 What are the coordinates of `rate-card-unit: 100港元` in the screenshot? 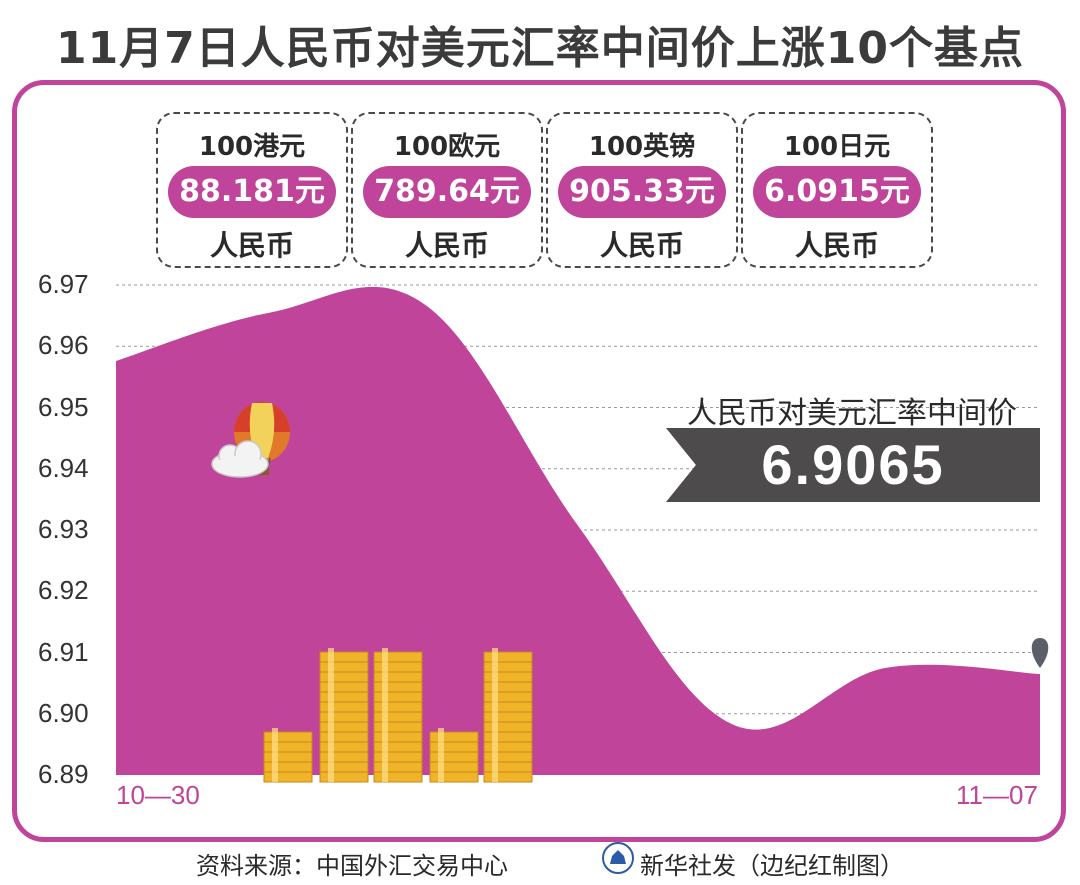 It's located at (252, 147).